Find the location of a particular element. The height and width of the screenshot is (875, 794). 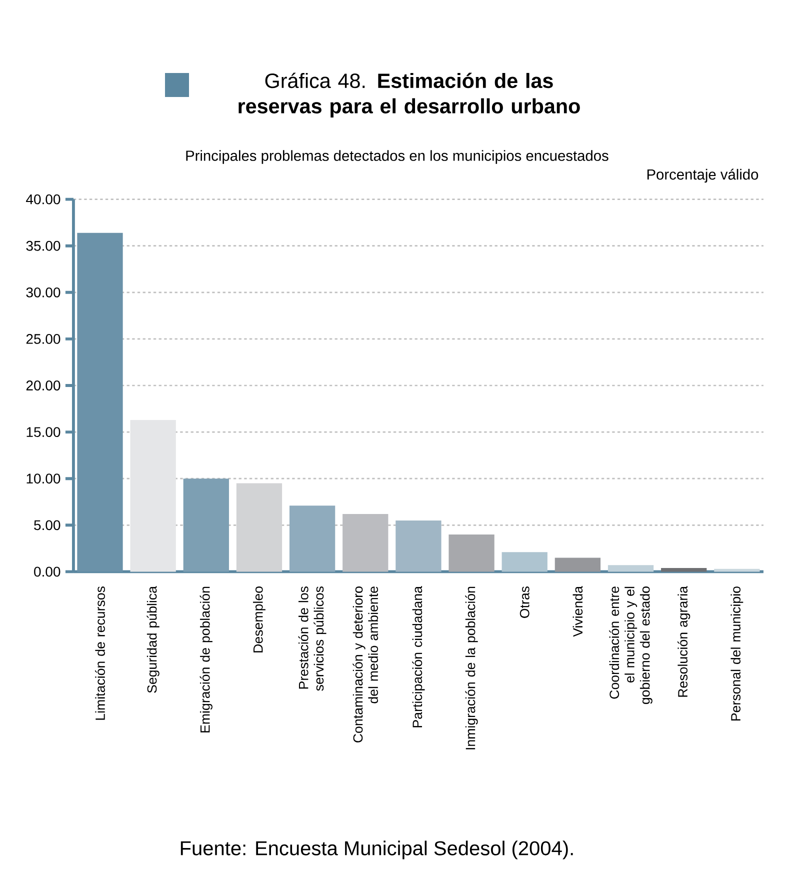

x-tick-label: Participación ciudadana is located at coordinates (418, 657).